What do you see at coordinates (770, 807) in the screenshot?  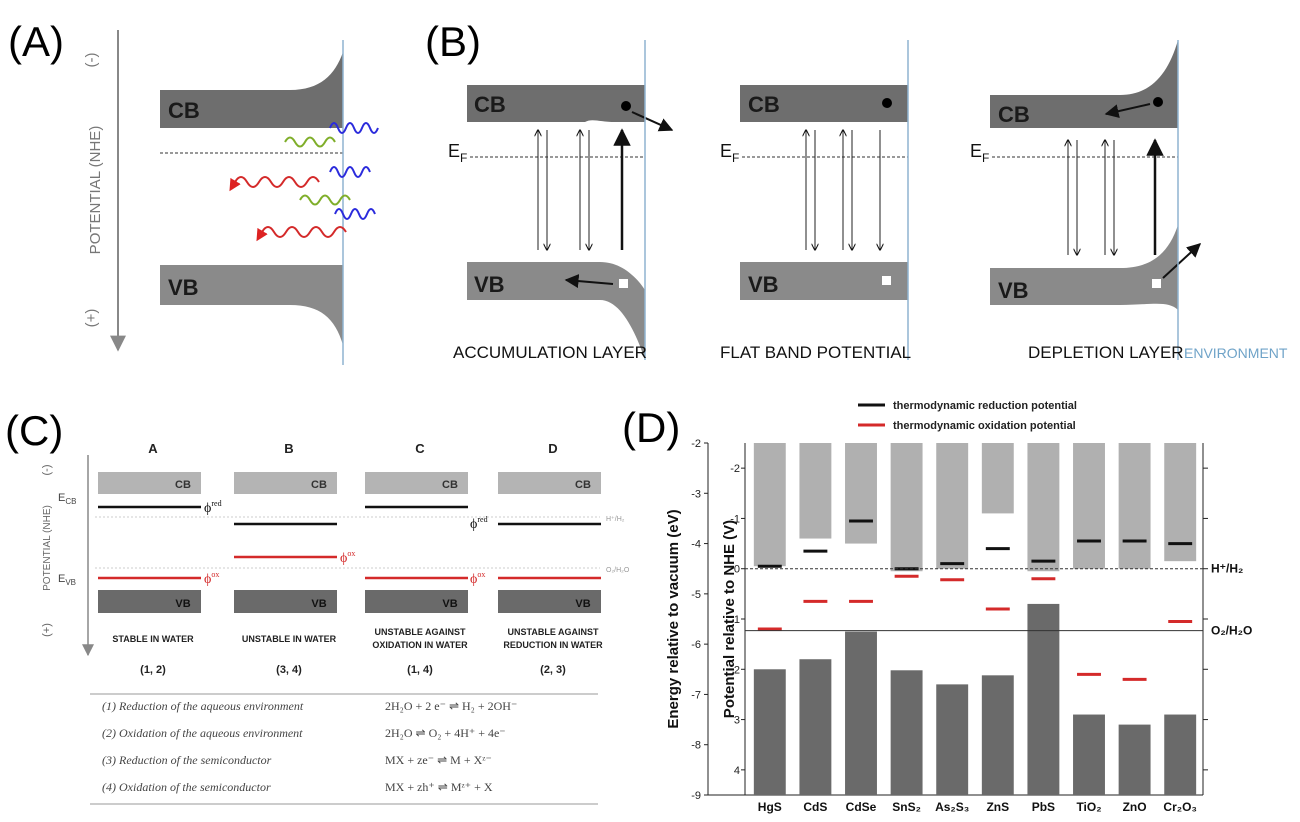 I see `category-label: HgS` at bounding box center [770, 807].